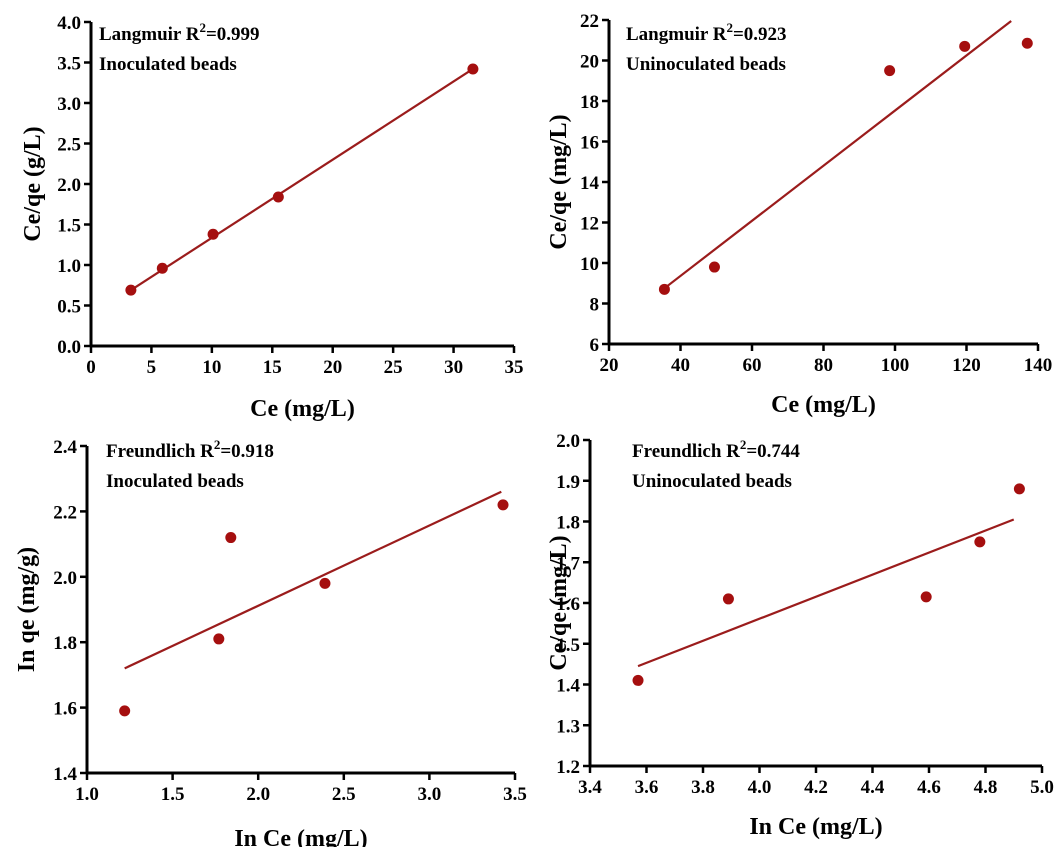 The height and width of the screenshot is (847, 1058). I want to click on annotation-r2-value: =0.918, so click(247, 451).